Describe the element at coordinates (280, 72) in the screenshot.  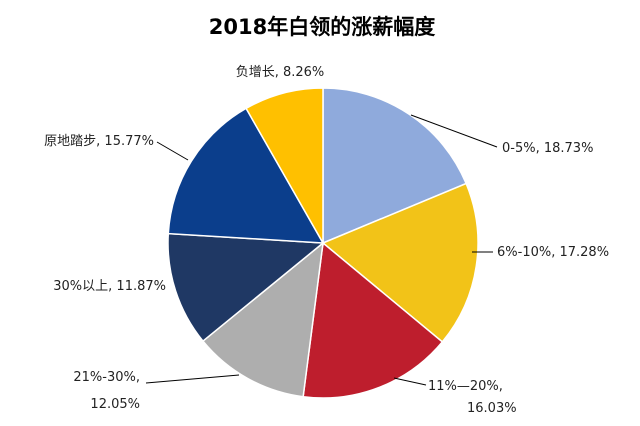
I see `data-label-7: 负增长, 8.26%` at that location.